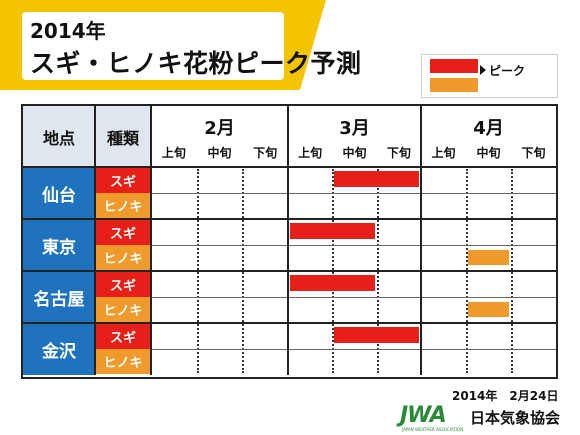  I want to click on legend-peak-label: ピーク, so click(507, 71).